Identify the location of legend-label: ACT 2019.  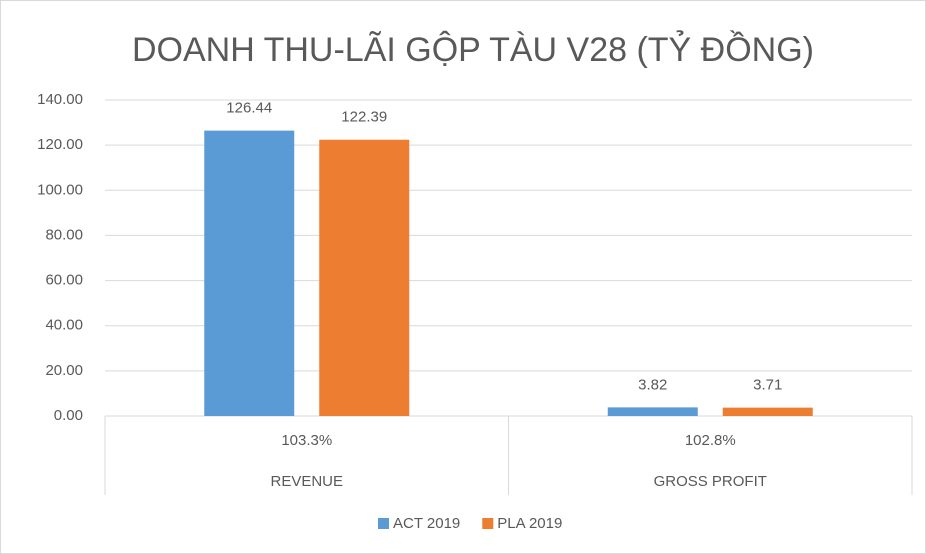
(426, 523).